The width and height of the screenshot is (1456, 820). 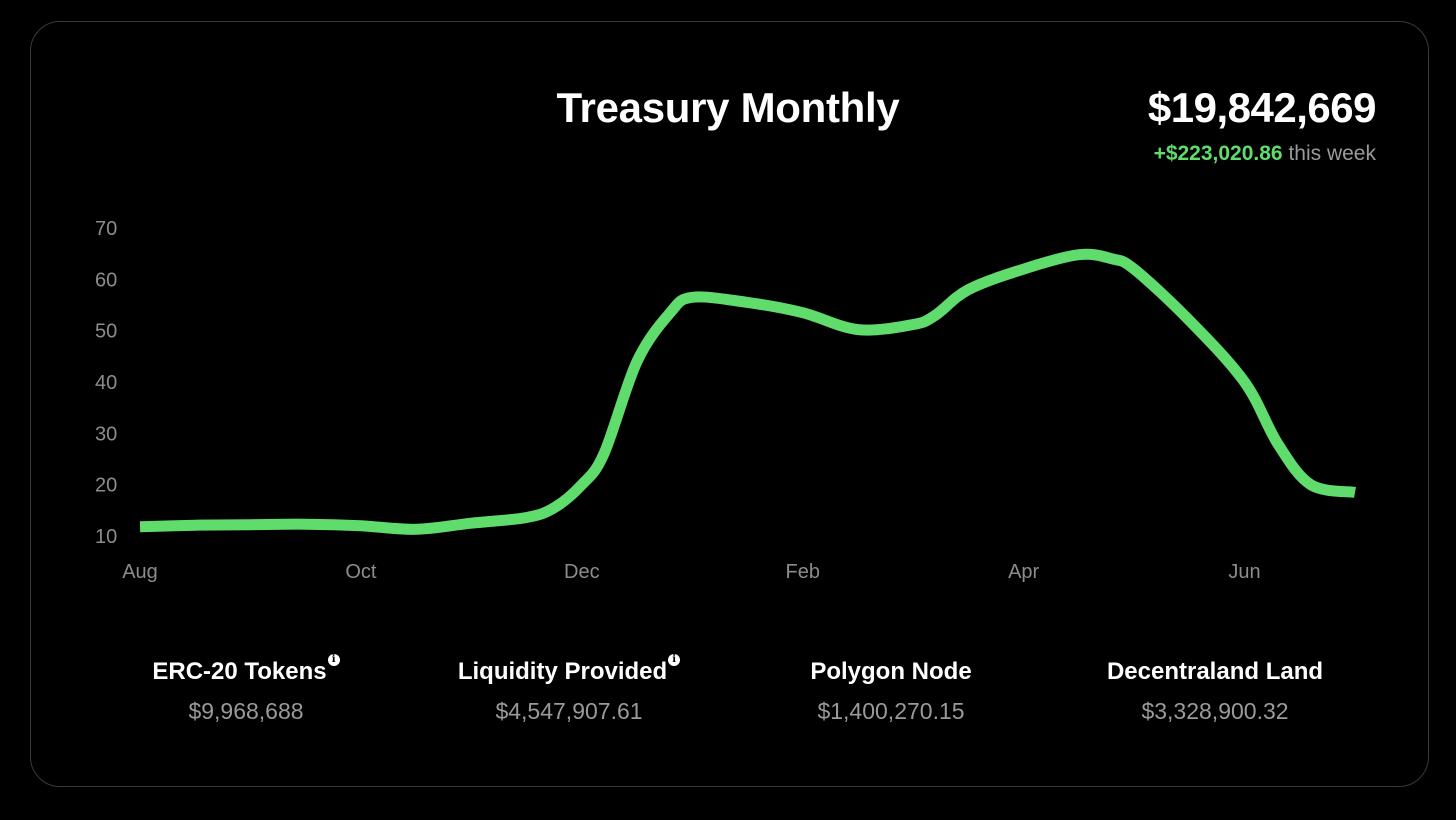 What do you see at coordinates (106, 537) in the screenshot?
I see `y-tick-label: 10` at bounding box center [106, 537].